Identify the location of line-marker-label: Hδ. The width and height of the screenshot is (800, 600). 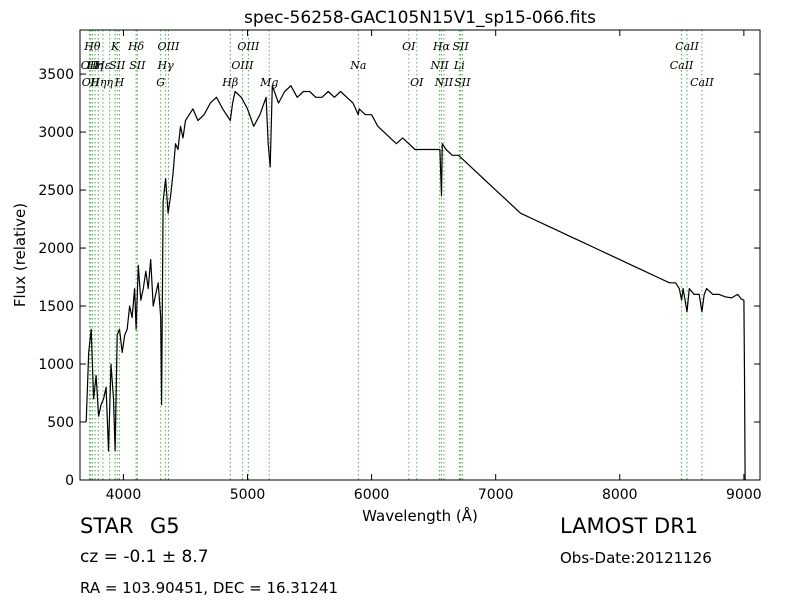
(136, 46).